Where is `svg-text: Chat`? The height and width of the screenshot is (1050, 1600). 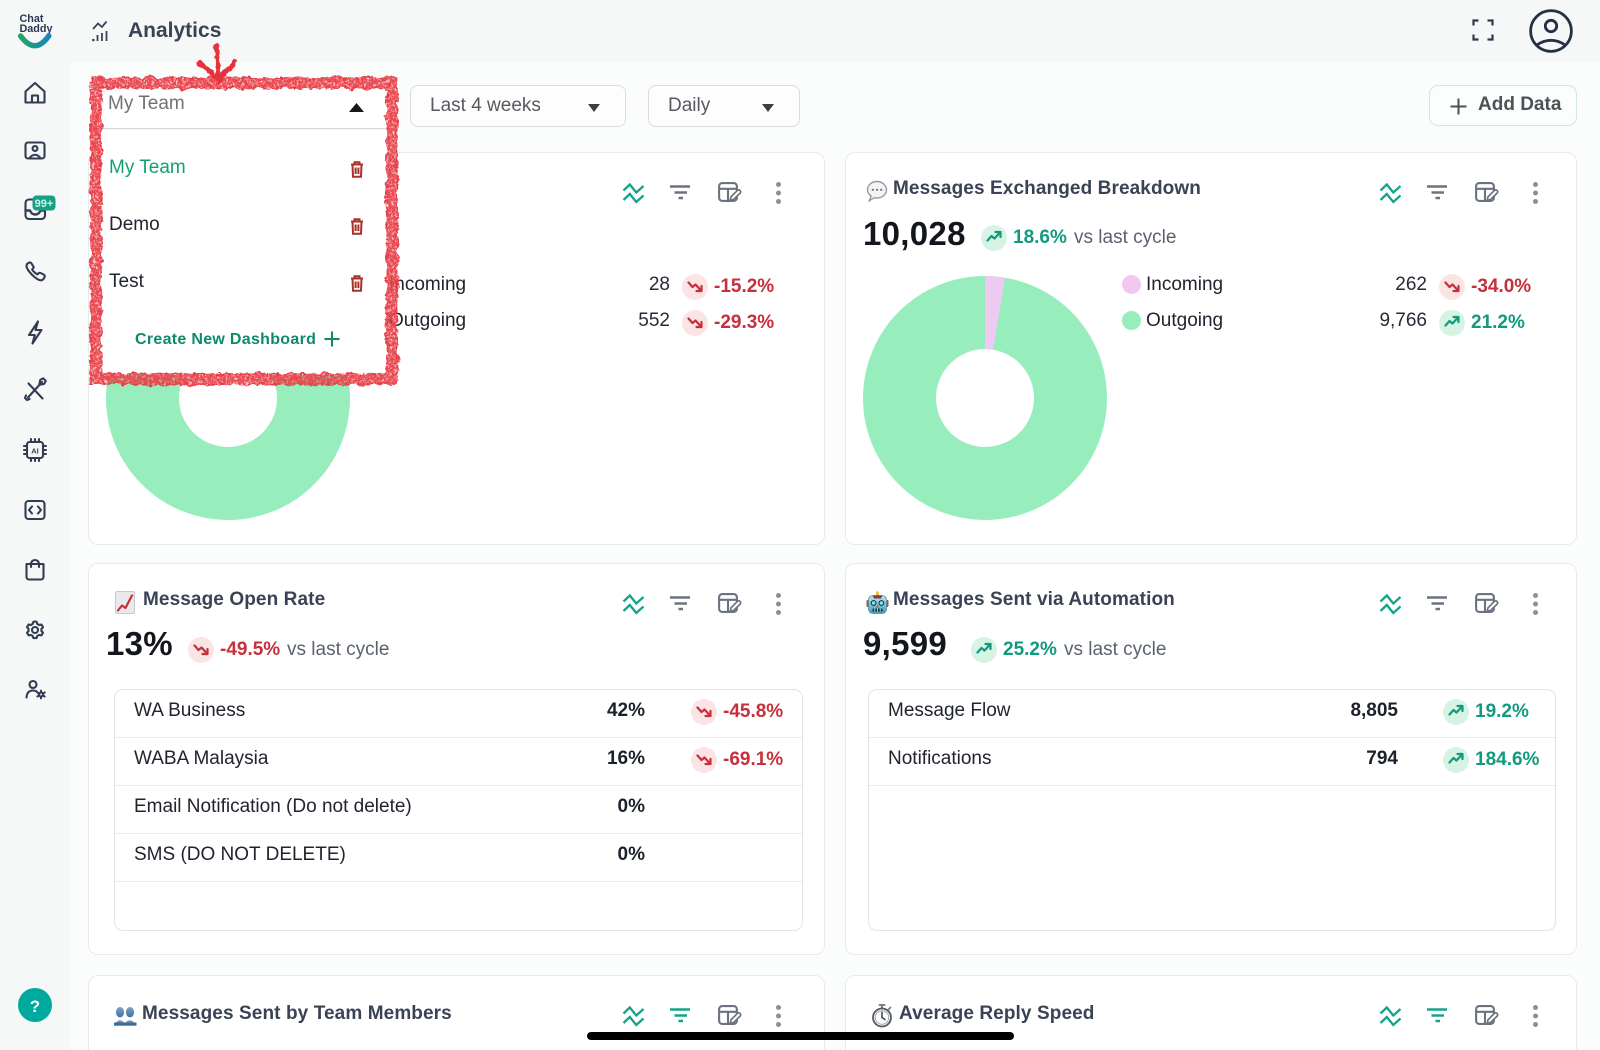
svg-text: Chat is located at coordinates (32, 19).